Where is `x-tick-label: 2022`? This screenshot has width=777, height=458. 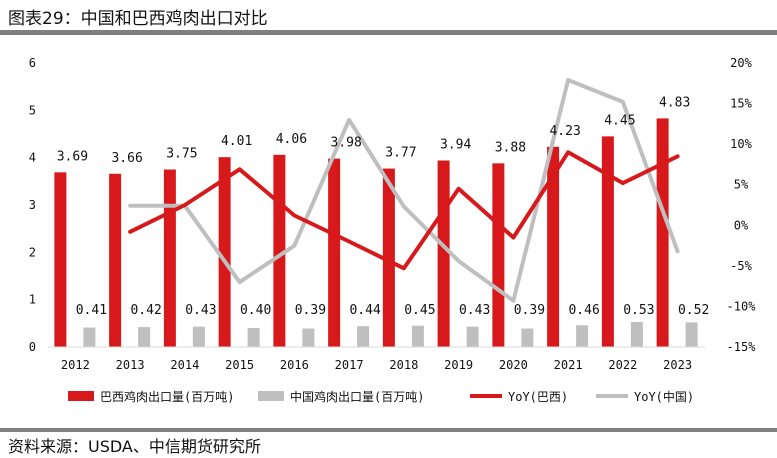 x-tick-label: 2022 is located at coordinates (622, 365).